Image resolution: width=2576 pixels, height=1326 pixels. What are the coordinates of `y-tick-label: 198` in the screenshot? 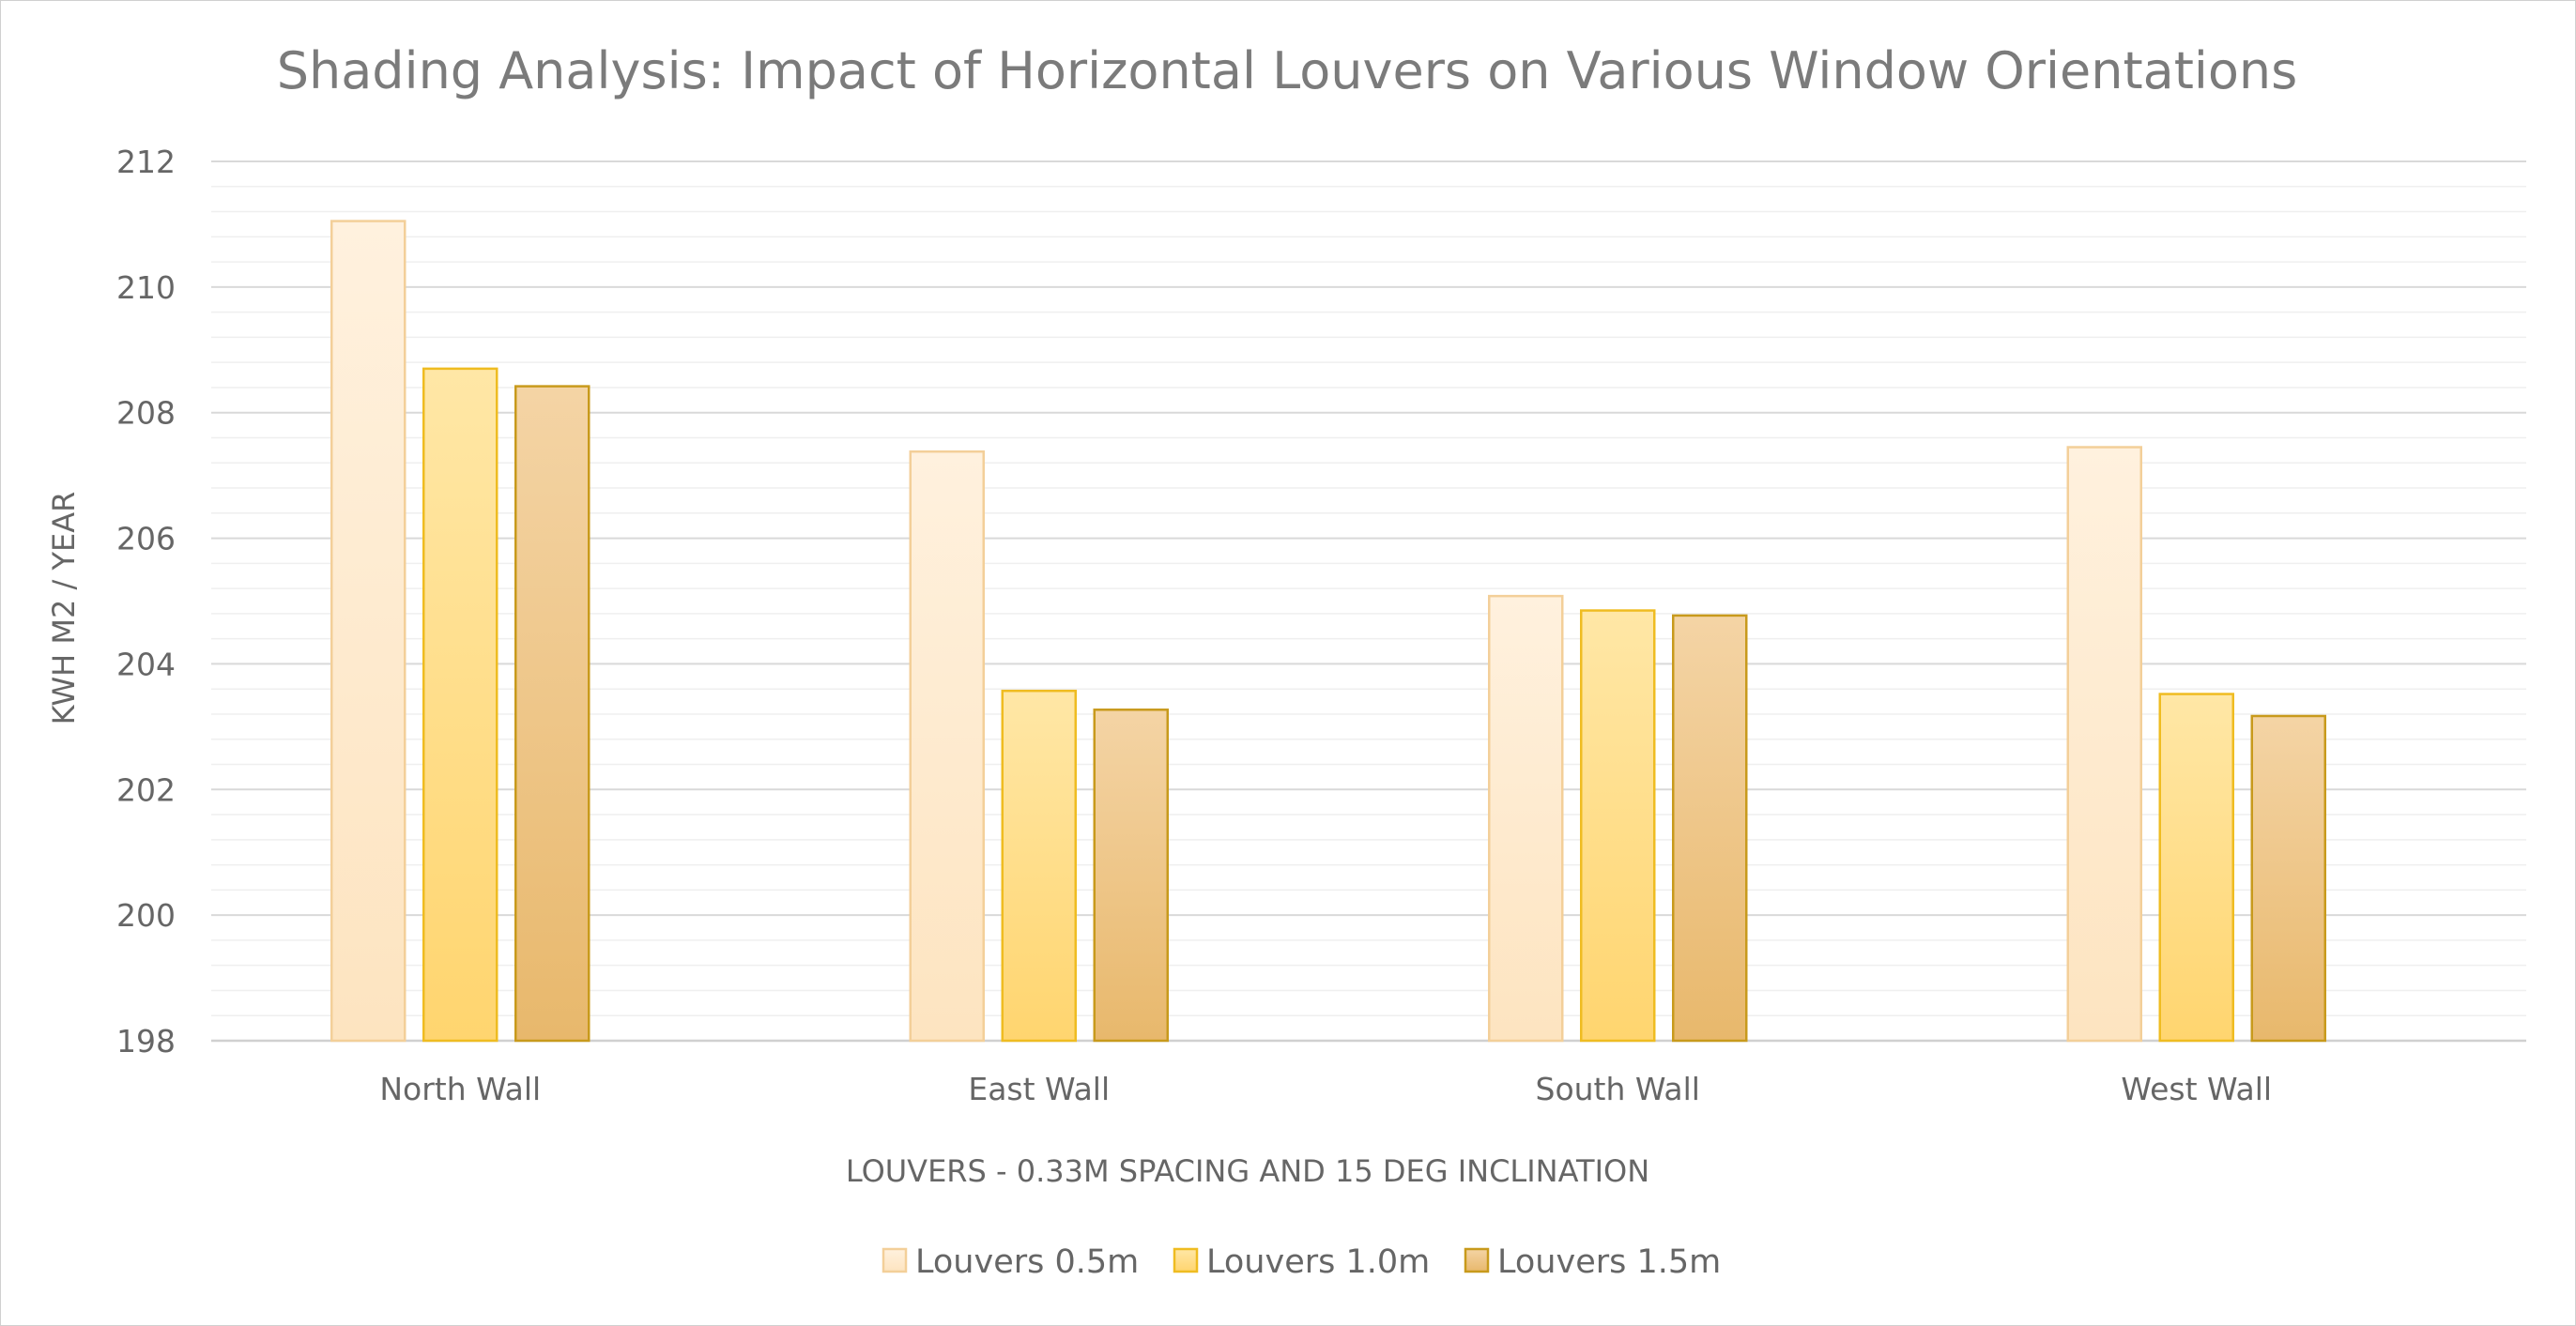 It's located at (146, 1041).